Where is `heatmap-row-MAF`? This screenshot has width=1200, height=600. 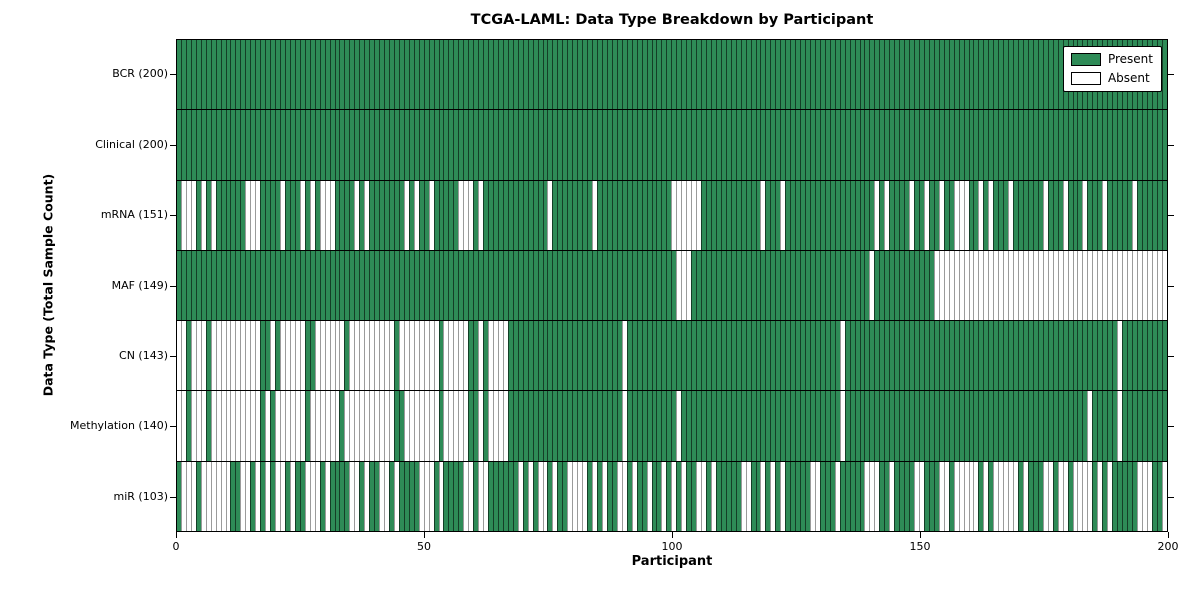 heatmap-row-MAF is located at coordinates (672, 286).